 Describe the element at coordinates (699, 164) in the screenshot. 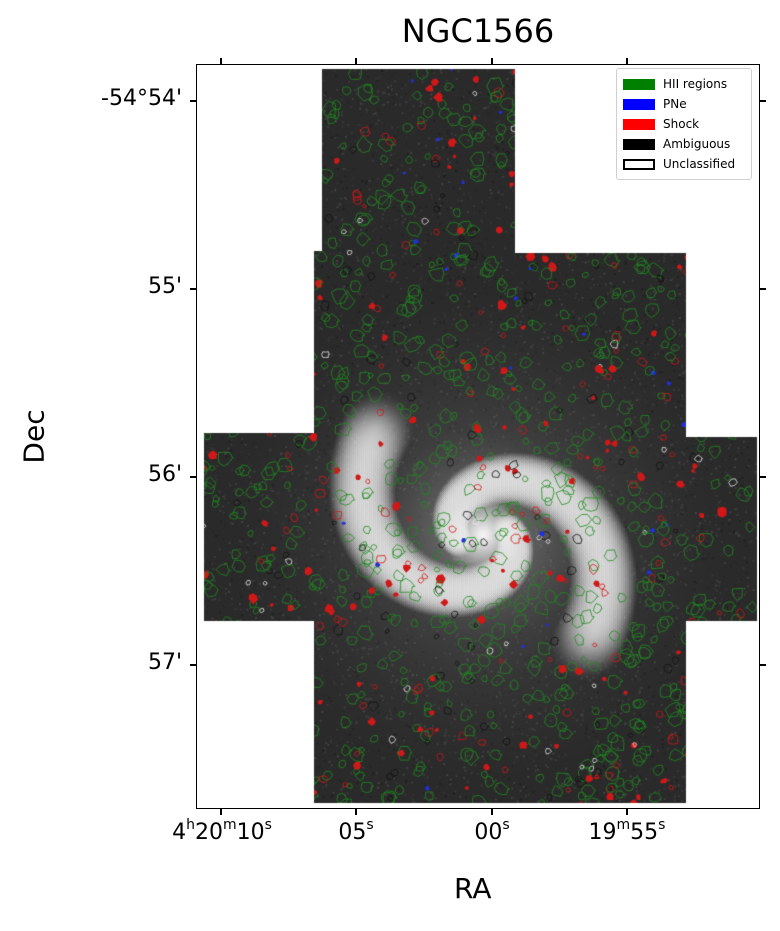

I see `legend-label-unclassified: Unclassified` at that location.